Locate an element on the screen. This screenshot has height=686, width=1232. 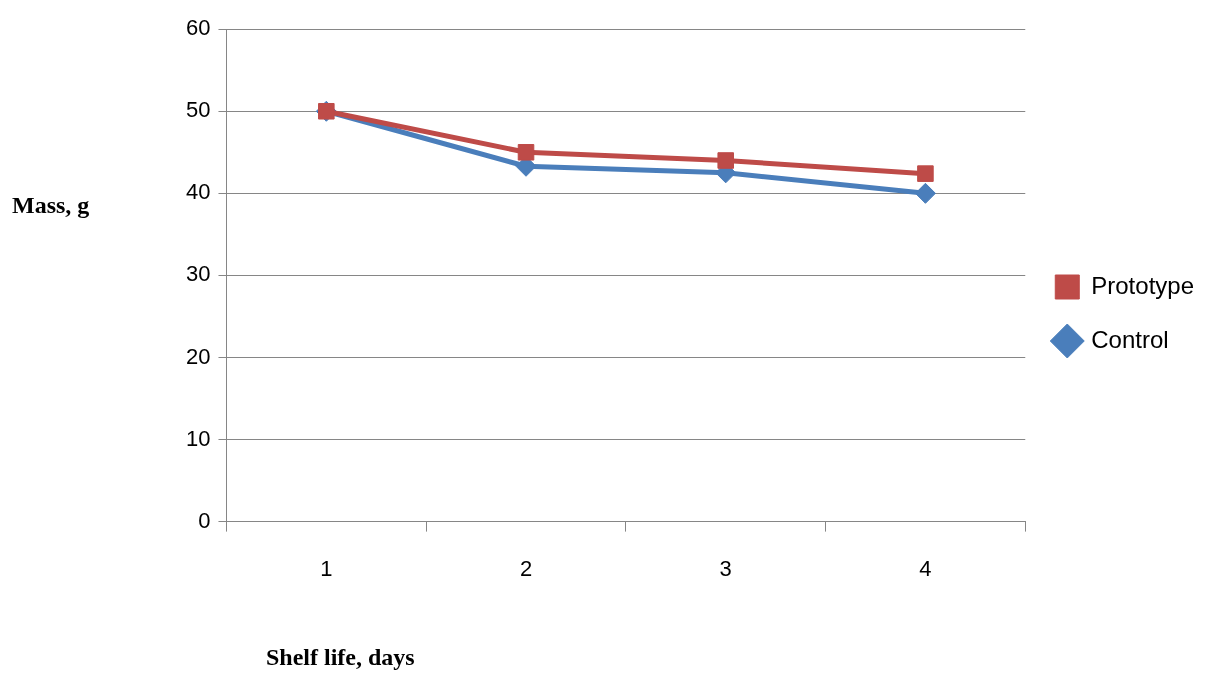
y-tick-label: 40 is located at coordinates (198, 192).